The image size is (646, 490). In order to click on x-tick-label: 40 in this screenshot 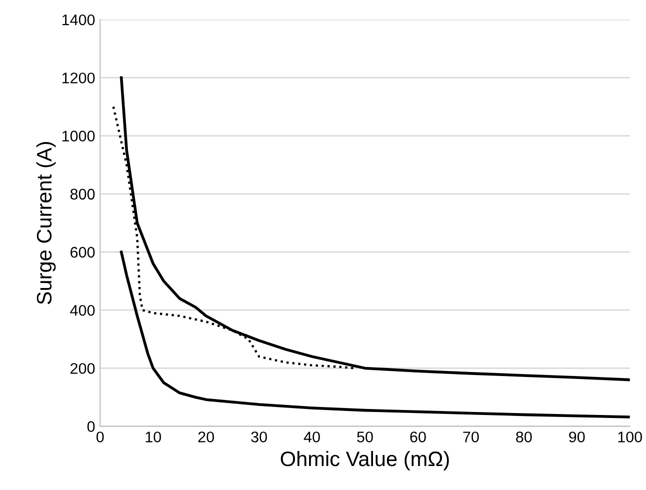, I will do `click(312, 437)`.